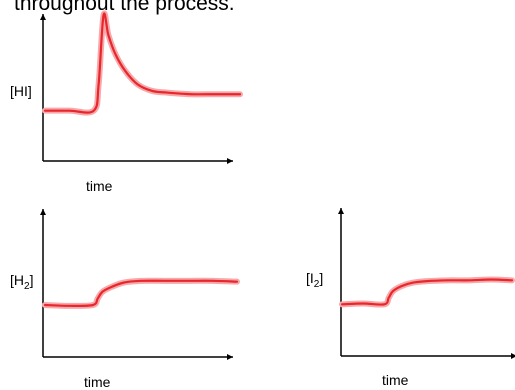 The width and height of the screenshot is (515, 390). Describe the element at coordinates (43, 17) in the screenshot. I see `chart1-y-arrow` at that location.